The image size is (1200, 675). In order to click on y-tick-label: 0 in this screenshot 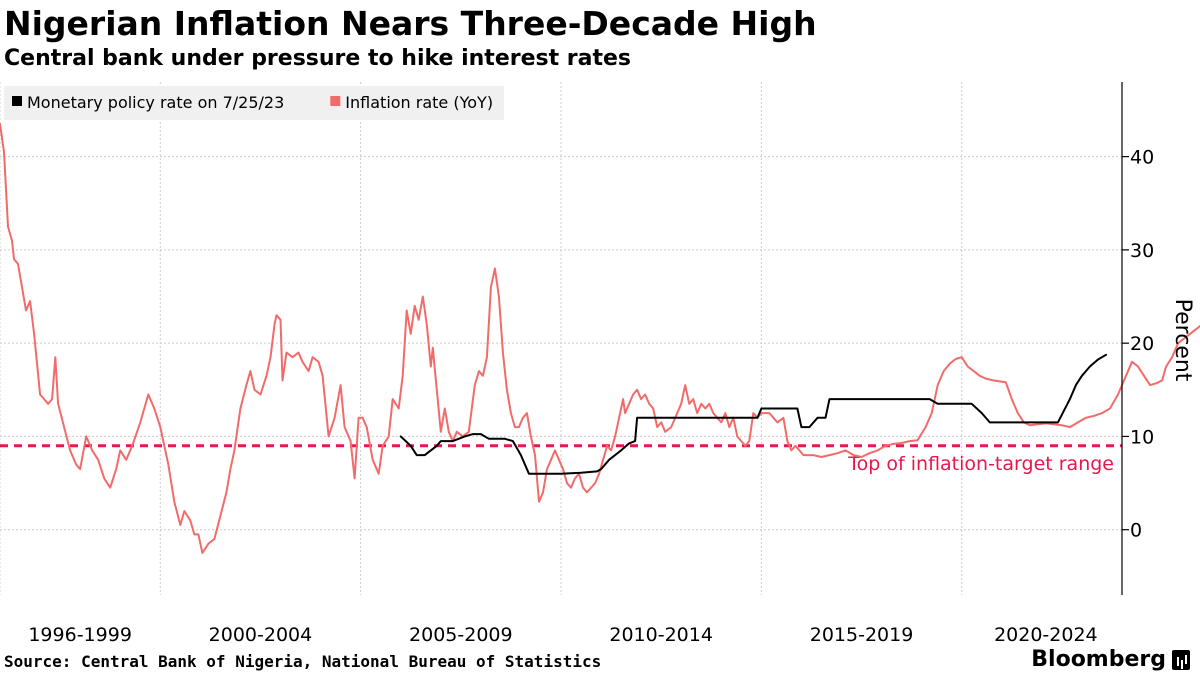, I will do `click(1136, 531)`.